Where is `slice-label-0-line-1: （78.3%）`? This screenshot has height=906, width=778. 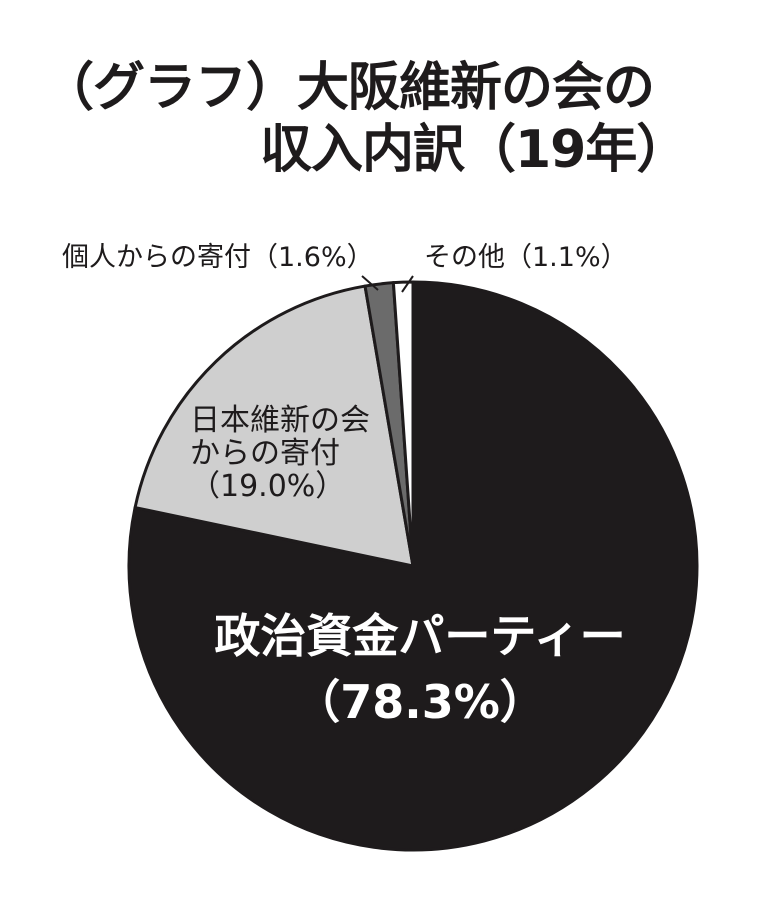 slice-label-0-line-1: （78.3%） is located at coordinates (420, 702).